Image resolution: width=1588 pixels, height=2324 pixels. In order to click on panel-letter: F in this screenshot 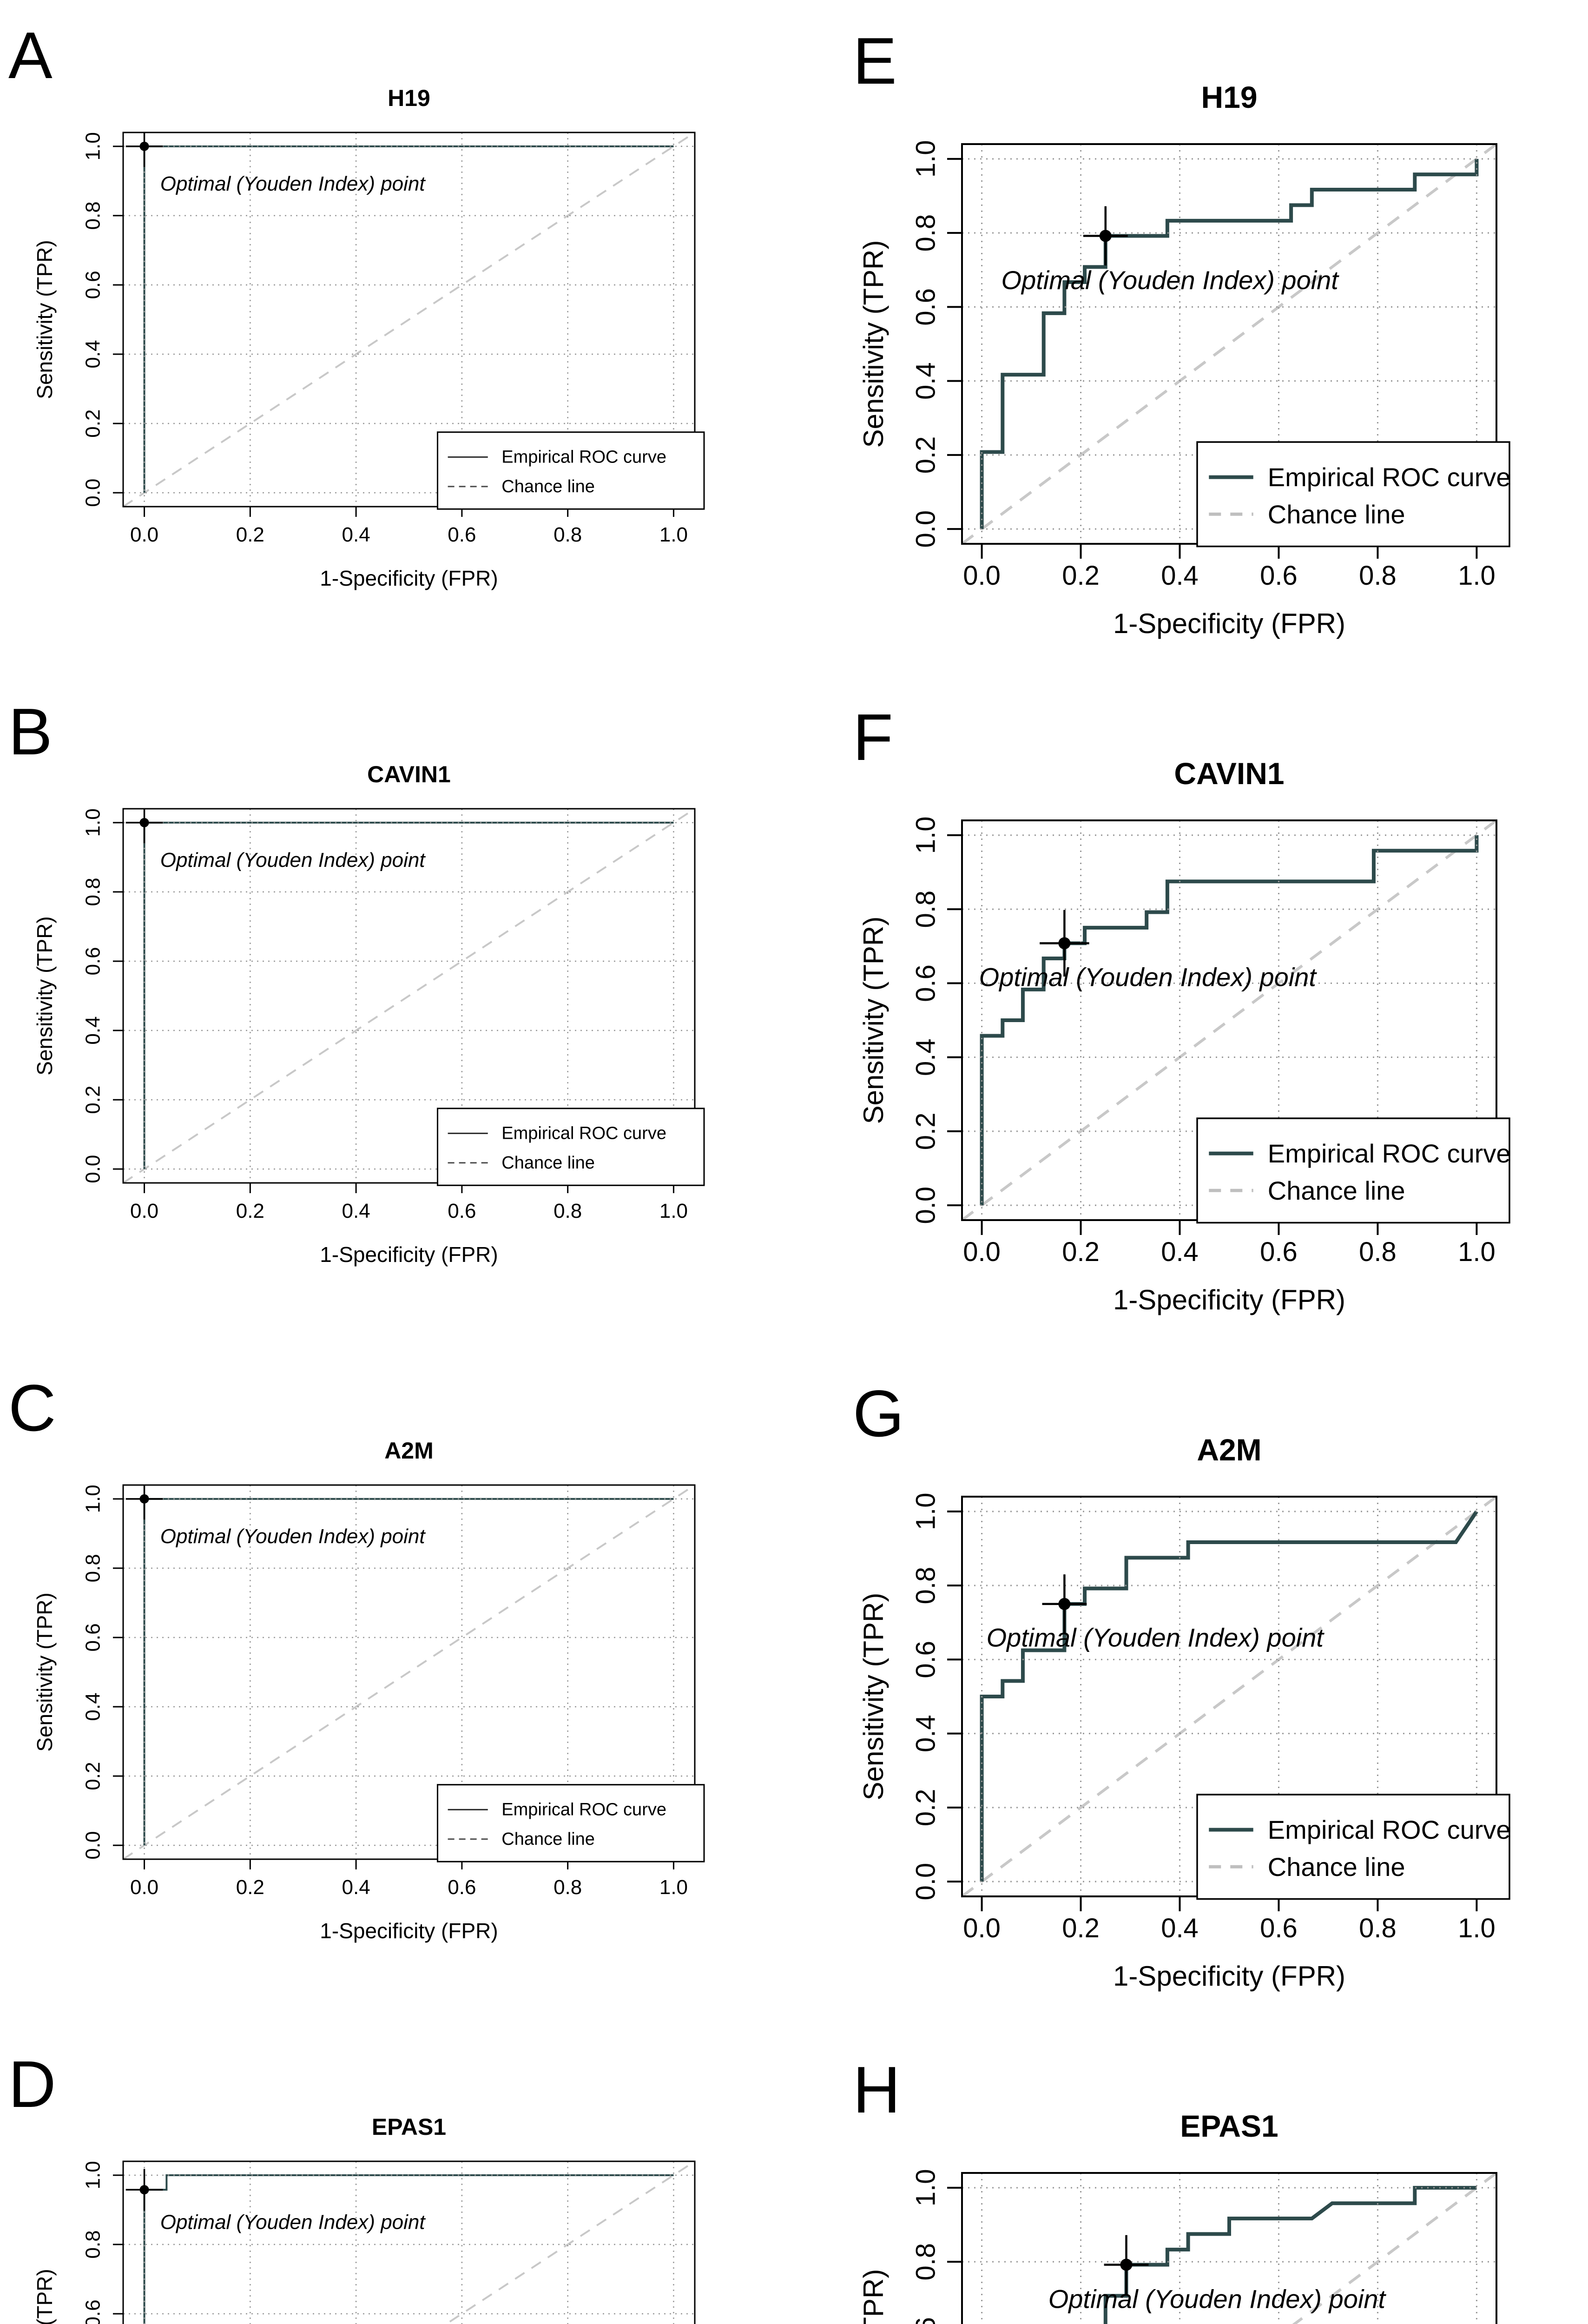, I will do `click(873, 737)`.